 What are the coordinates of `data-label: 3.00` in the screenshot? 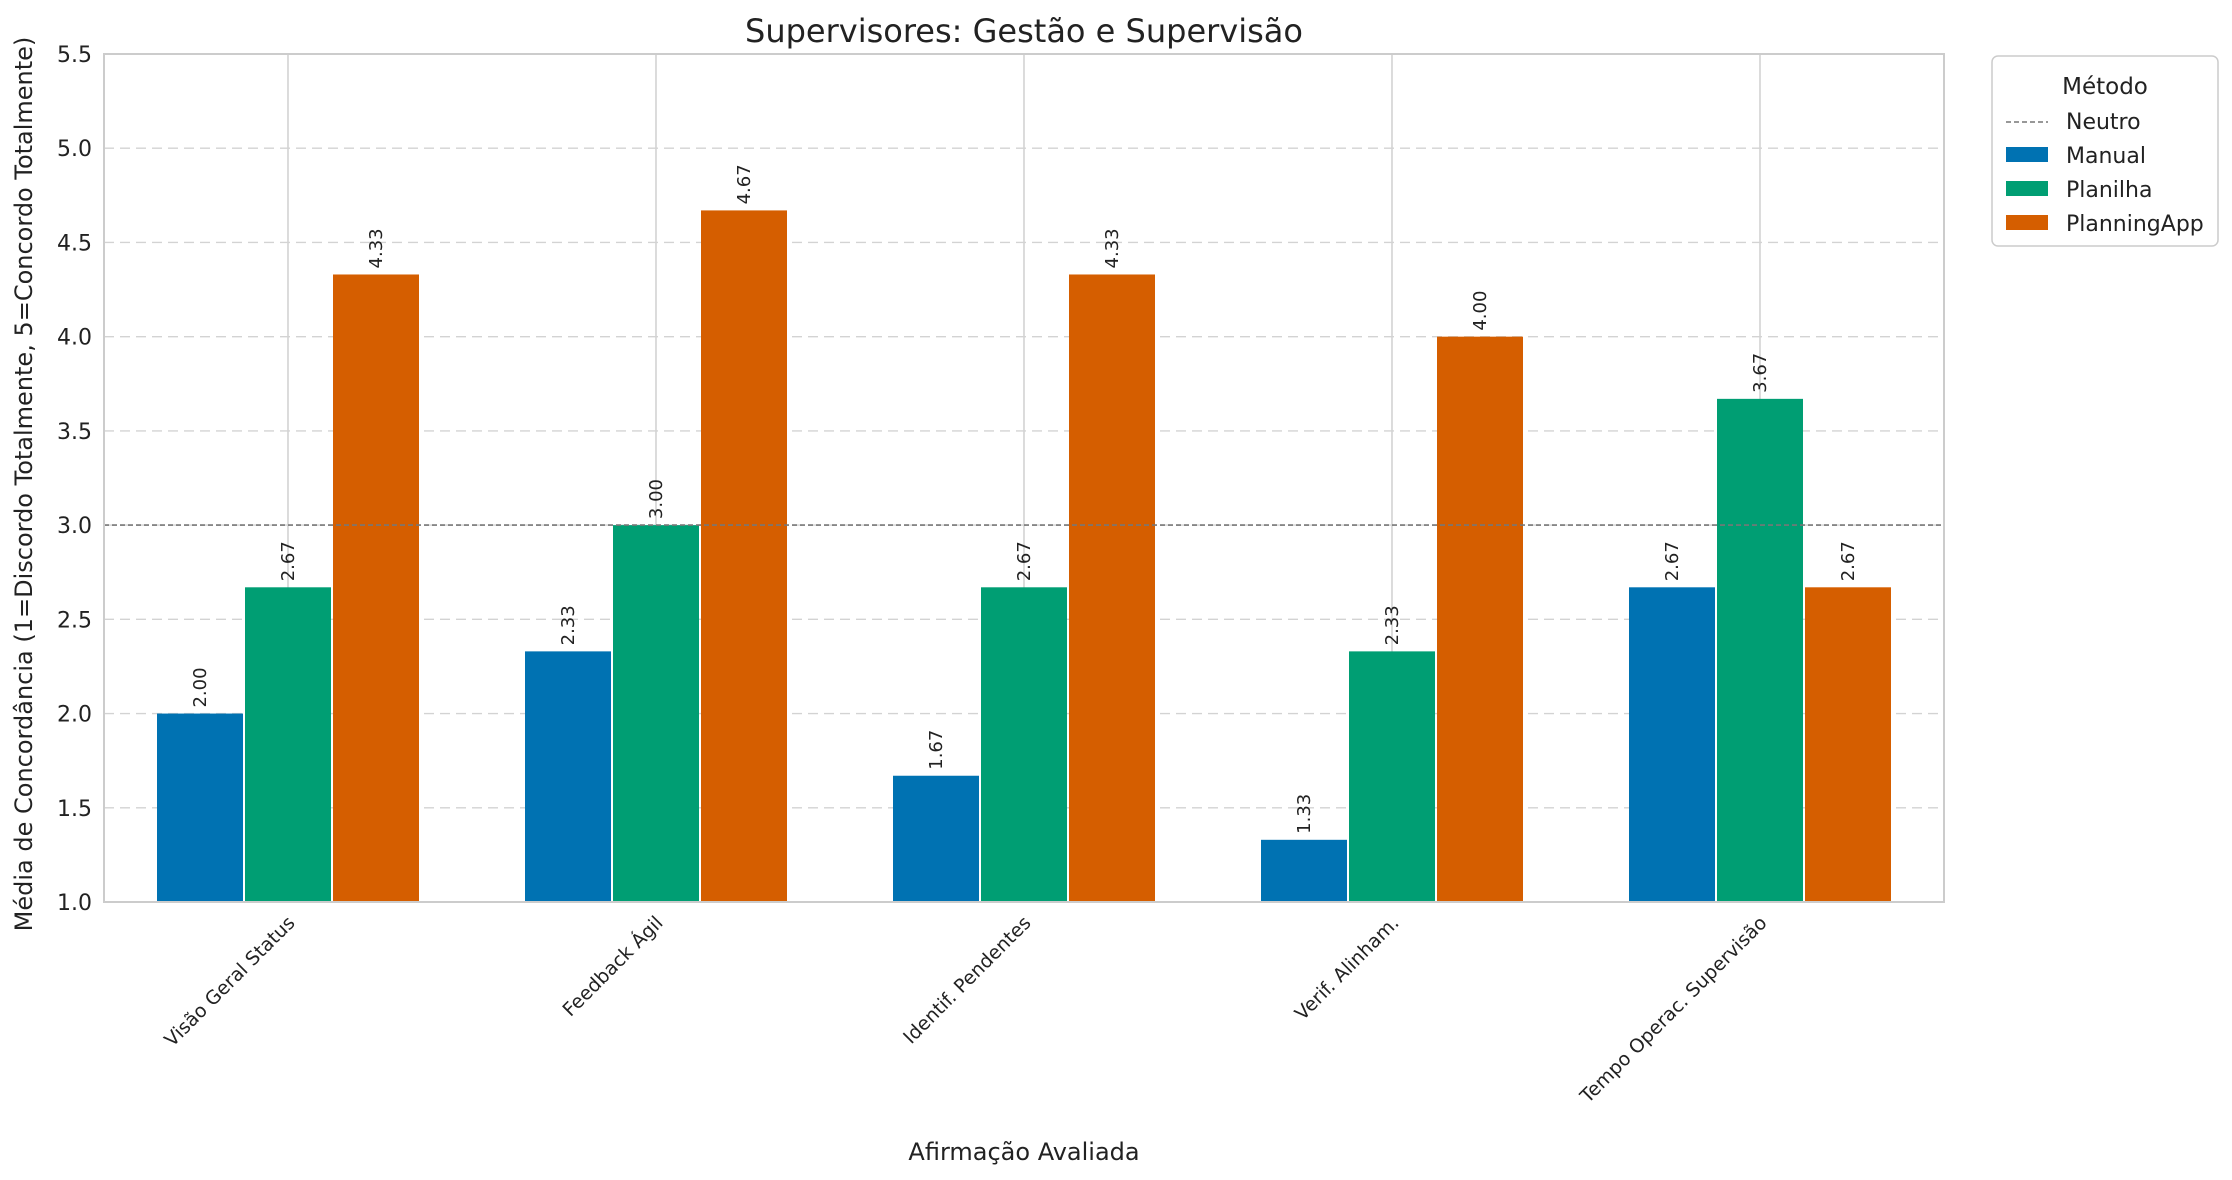 It's located at (656, 499).